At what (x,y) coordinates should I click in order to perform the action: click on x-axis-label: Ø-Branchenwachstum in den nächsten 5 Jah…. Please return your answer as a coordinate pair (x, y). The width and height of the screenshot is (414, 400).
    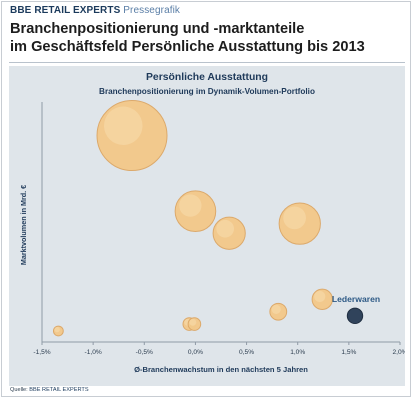
    Looking at the image, I should click on (221, 369).